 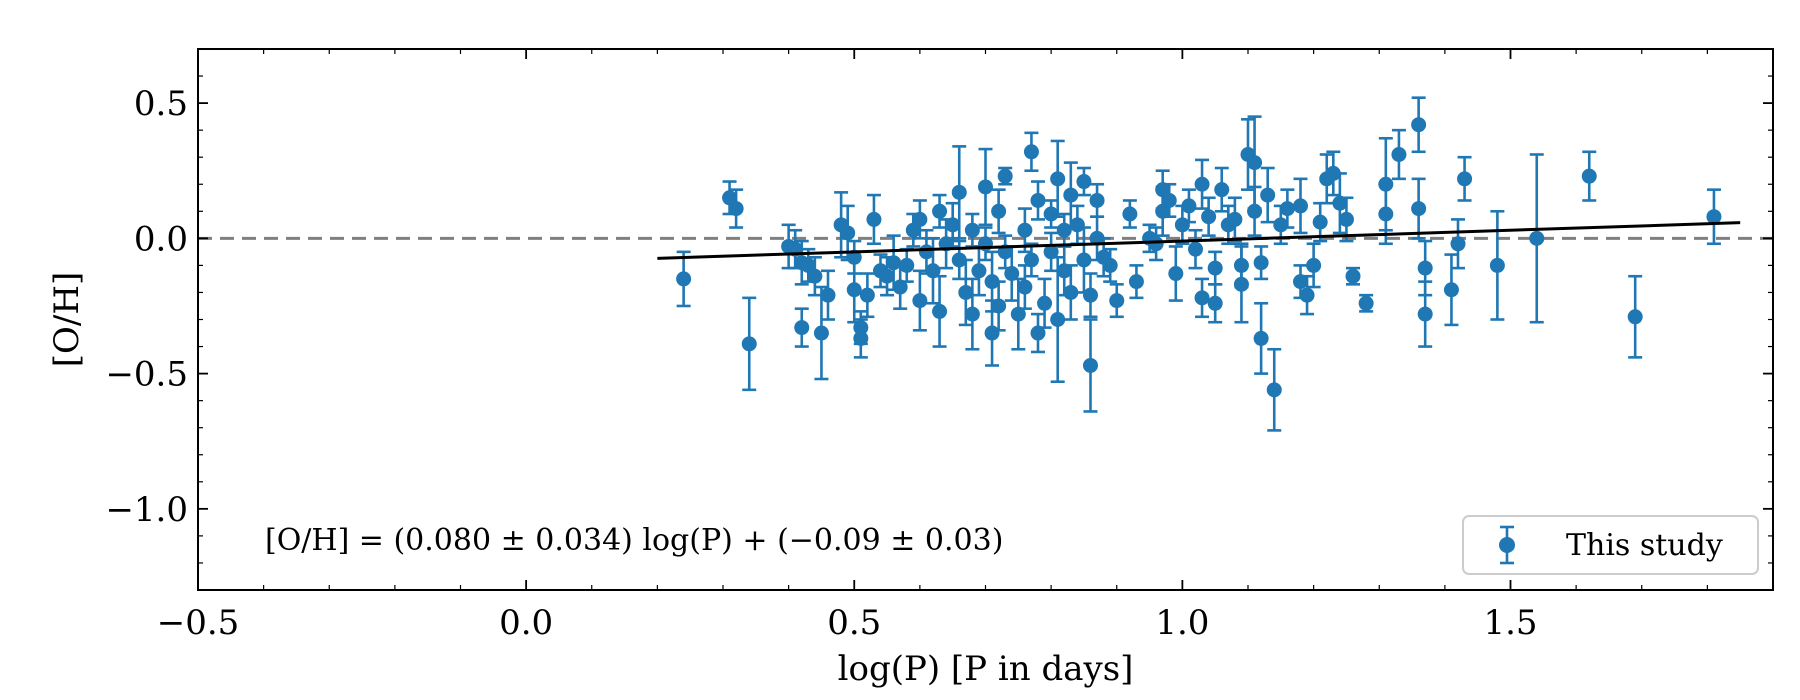 What do you see at coordinates (986, 669) in the screenshot?
I see `x-axis-label: log(P) [P in days]` at bounding box center [986, 669].